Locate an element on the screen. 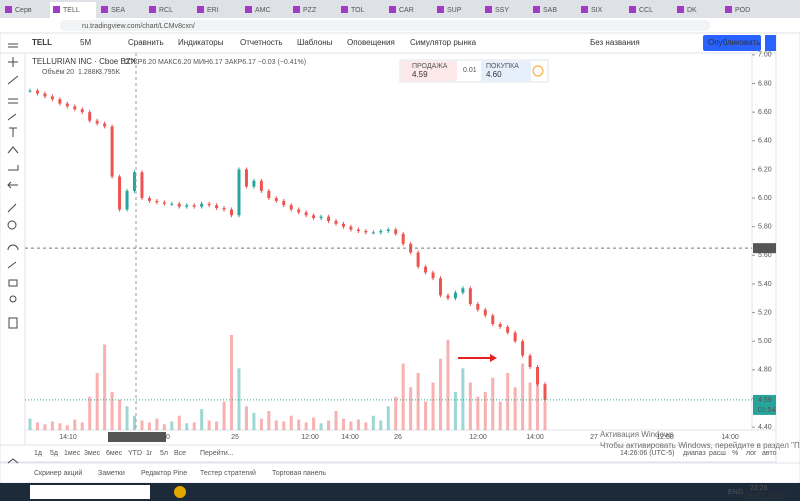  range: 1д is located at coordinates (38, 453).